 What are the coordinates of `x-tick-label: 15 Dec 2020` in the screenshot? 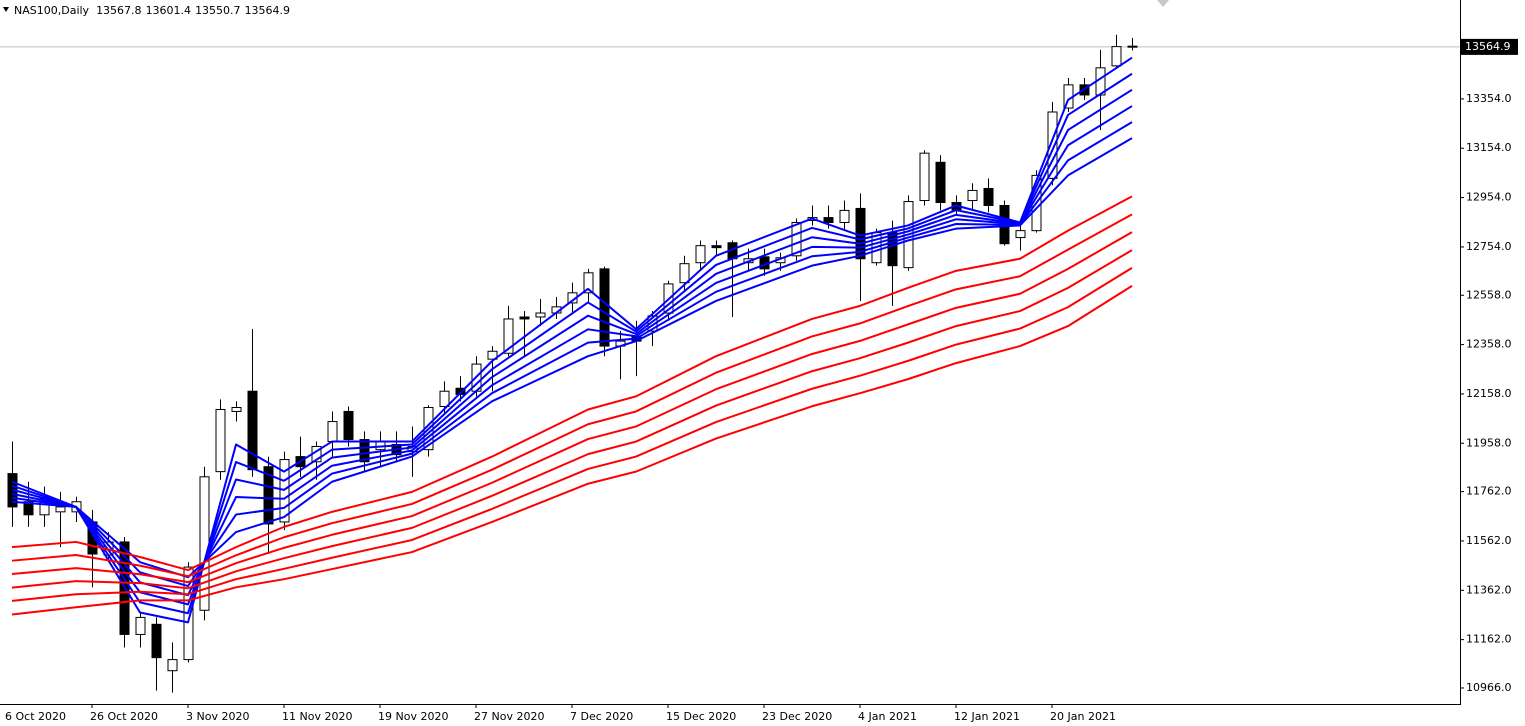 It's located at (701, 716).